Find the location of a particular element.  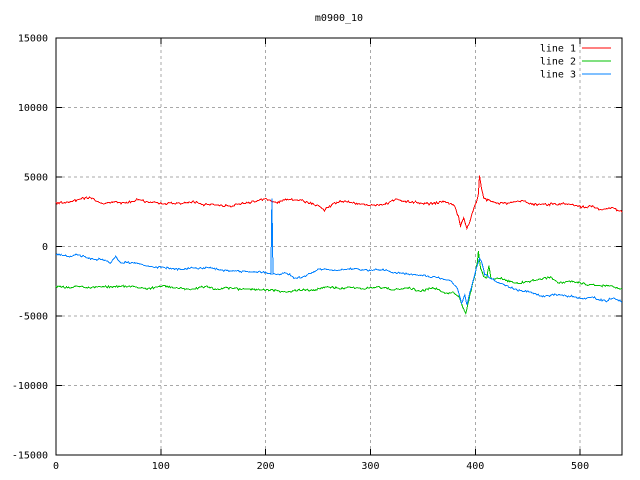

x-axis-tick-labels: 0 100 200 300 400 500 is located at coordinates (321, 466).